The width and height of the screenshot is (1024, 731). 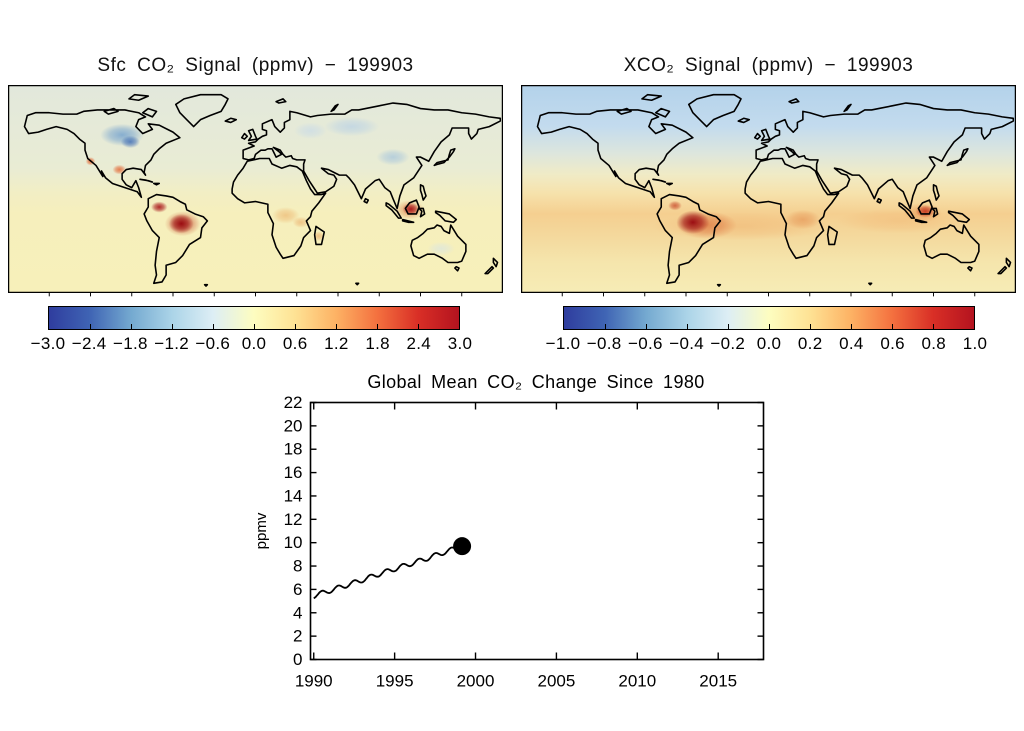 I want to click on sfc-colorbar-labels: −3.0 −2.4 −1.8 −1.2 −0.6 0.0 0.6 1.2 1.8 2.4 3.0, so click(x=251, y=346).